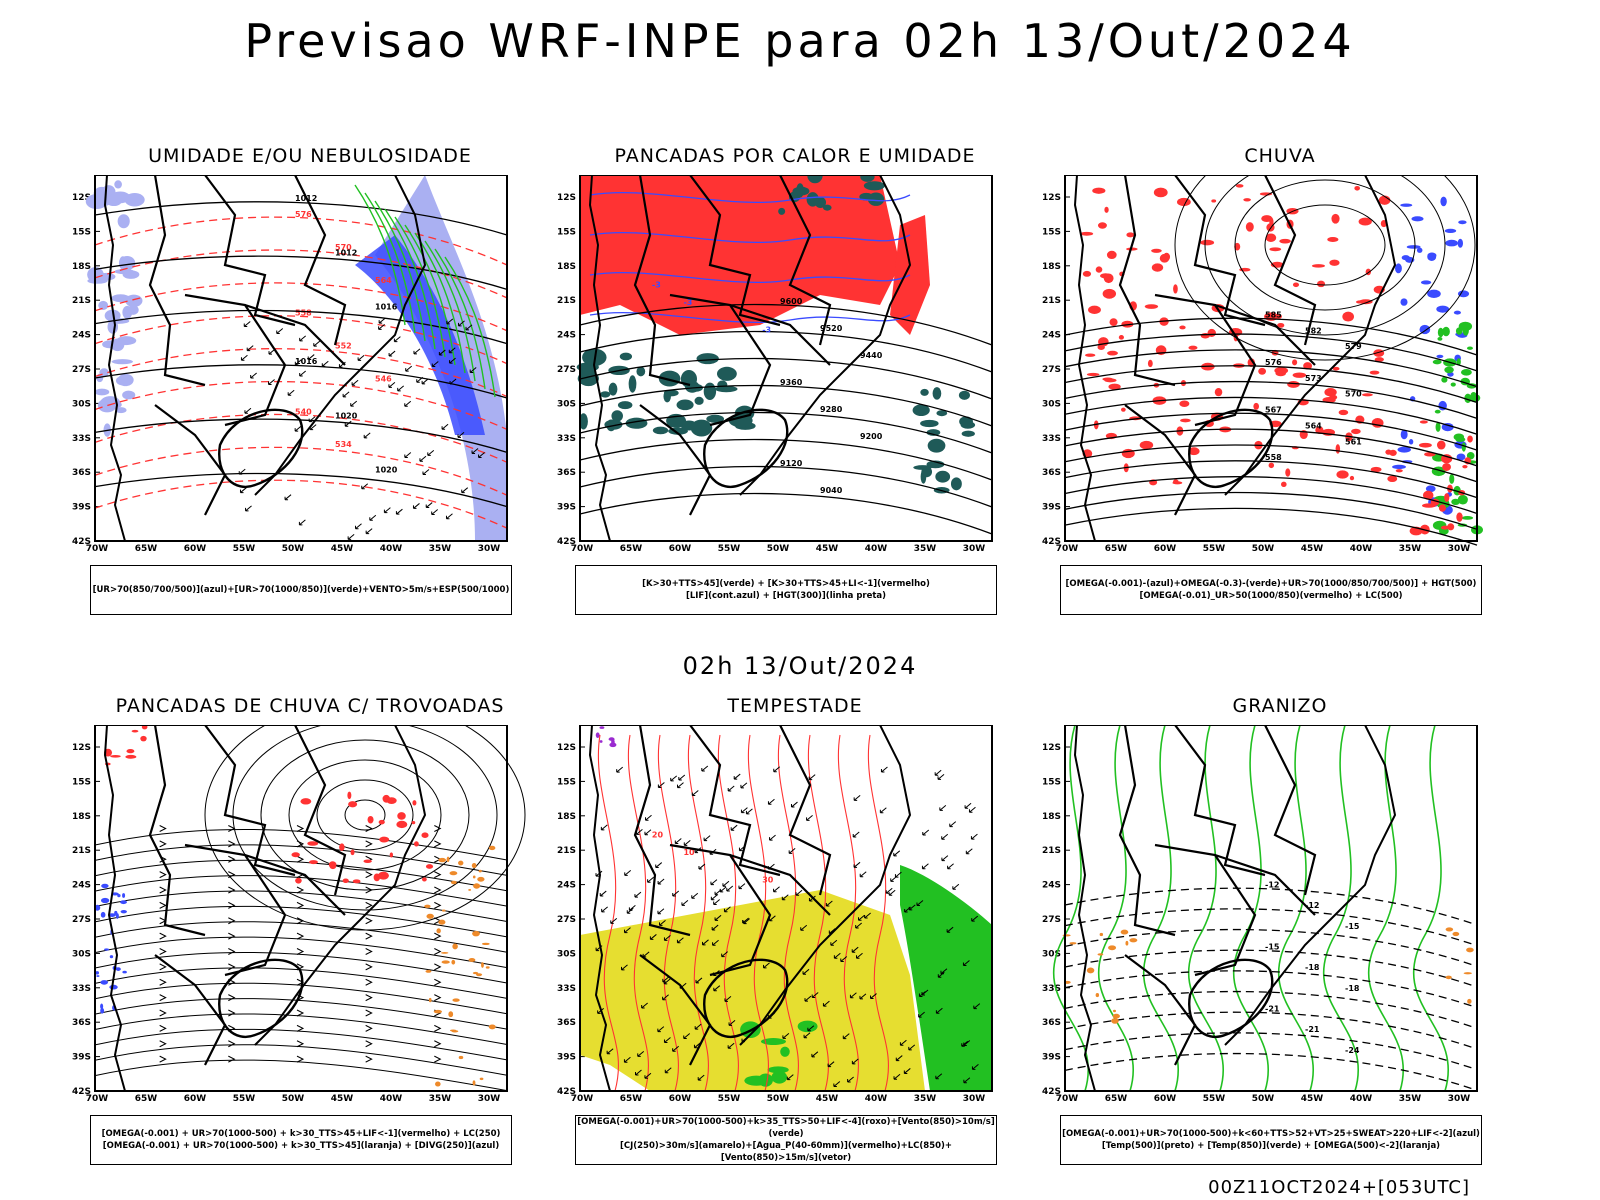 This screenshot has width=1600, height=1200. I want to click on humidity-contour, so click(400, 271).